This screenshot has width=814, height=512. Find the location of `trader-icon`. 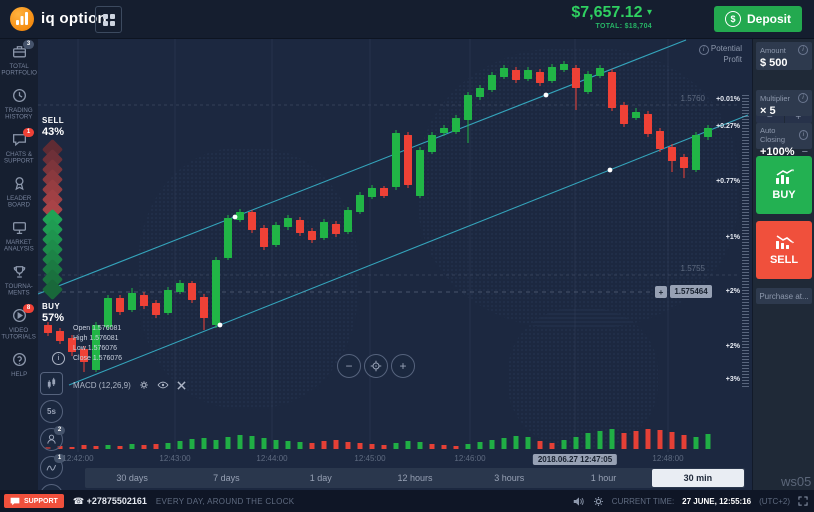

trader-icon is located at coordinates (51, 439).